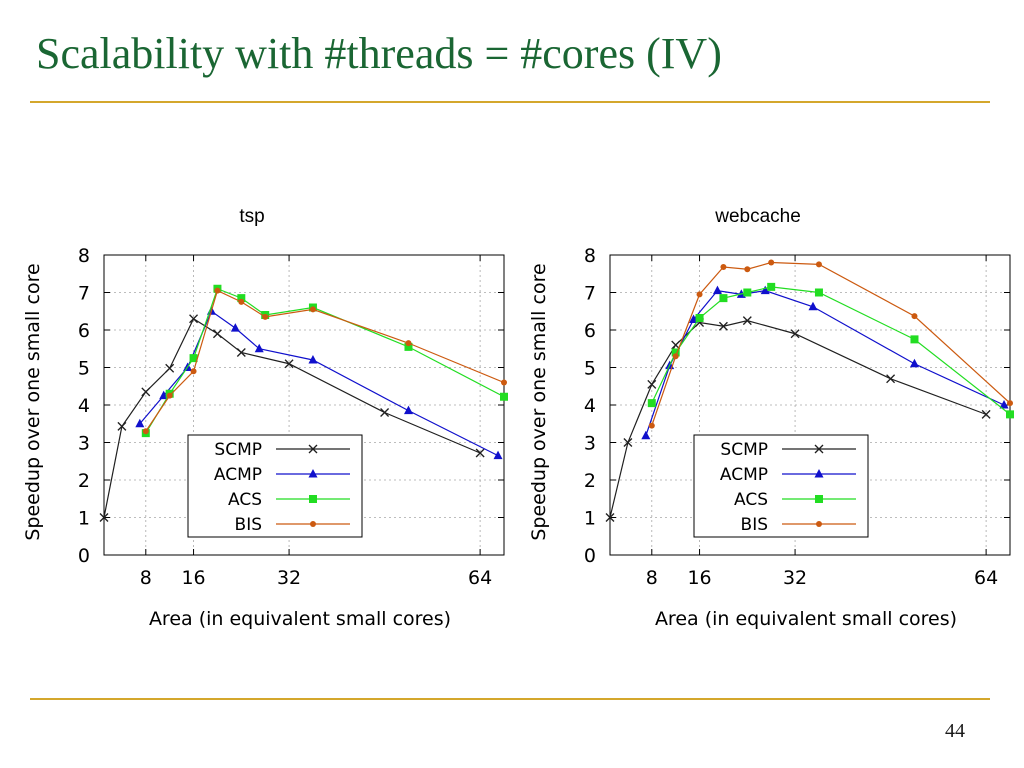  What do you see at coordinates (251, 216) in the screenshot?
I see `chart-title: tsp` at bounding box center [251, 216].